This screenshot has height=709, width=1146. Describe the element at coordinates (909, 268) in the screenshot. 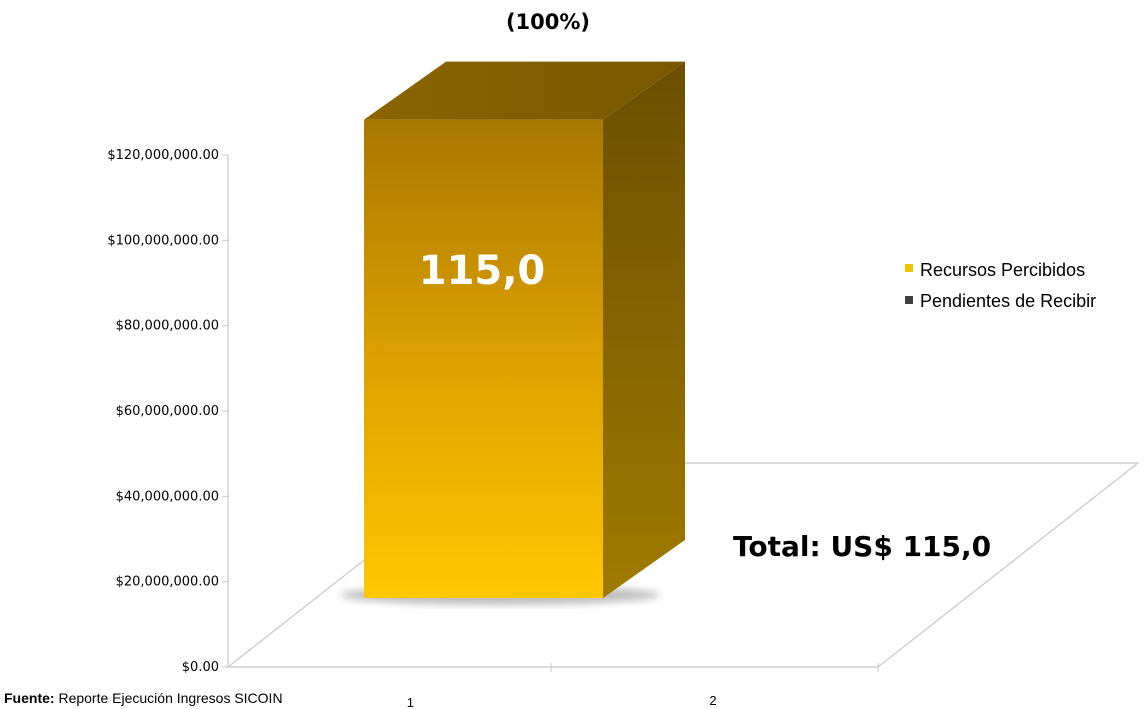

I see `legend-swatch-recursos` at that location.